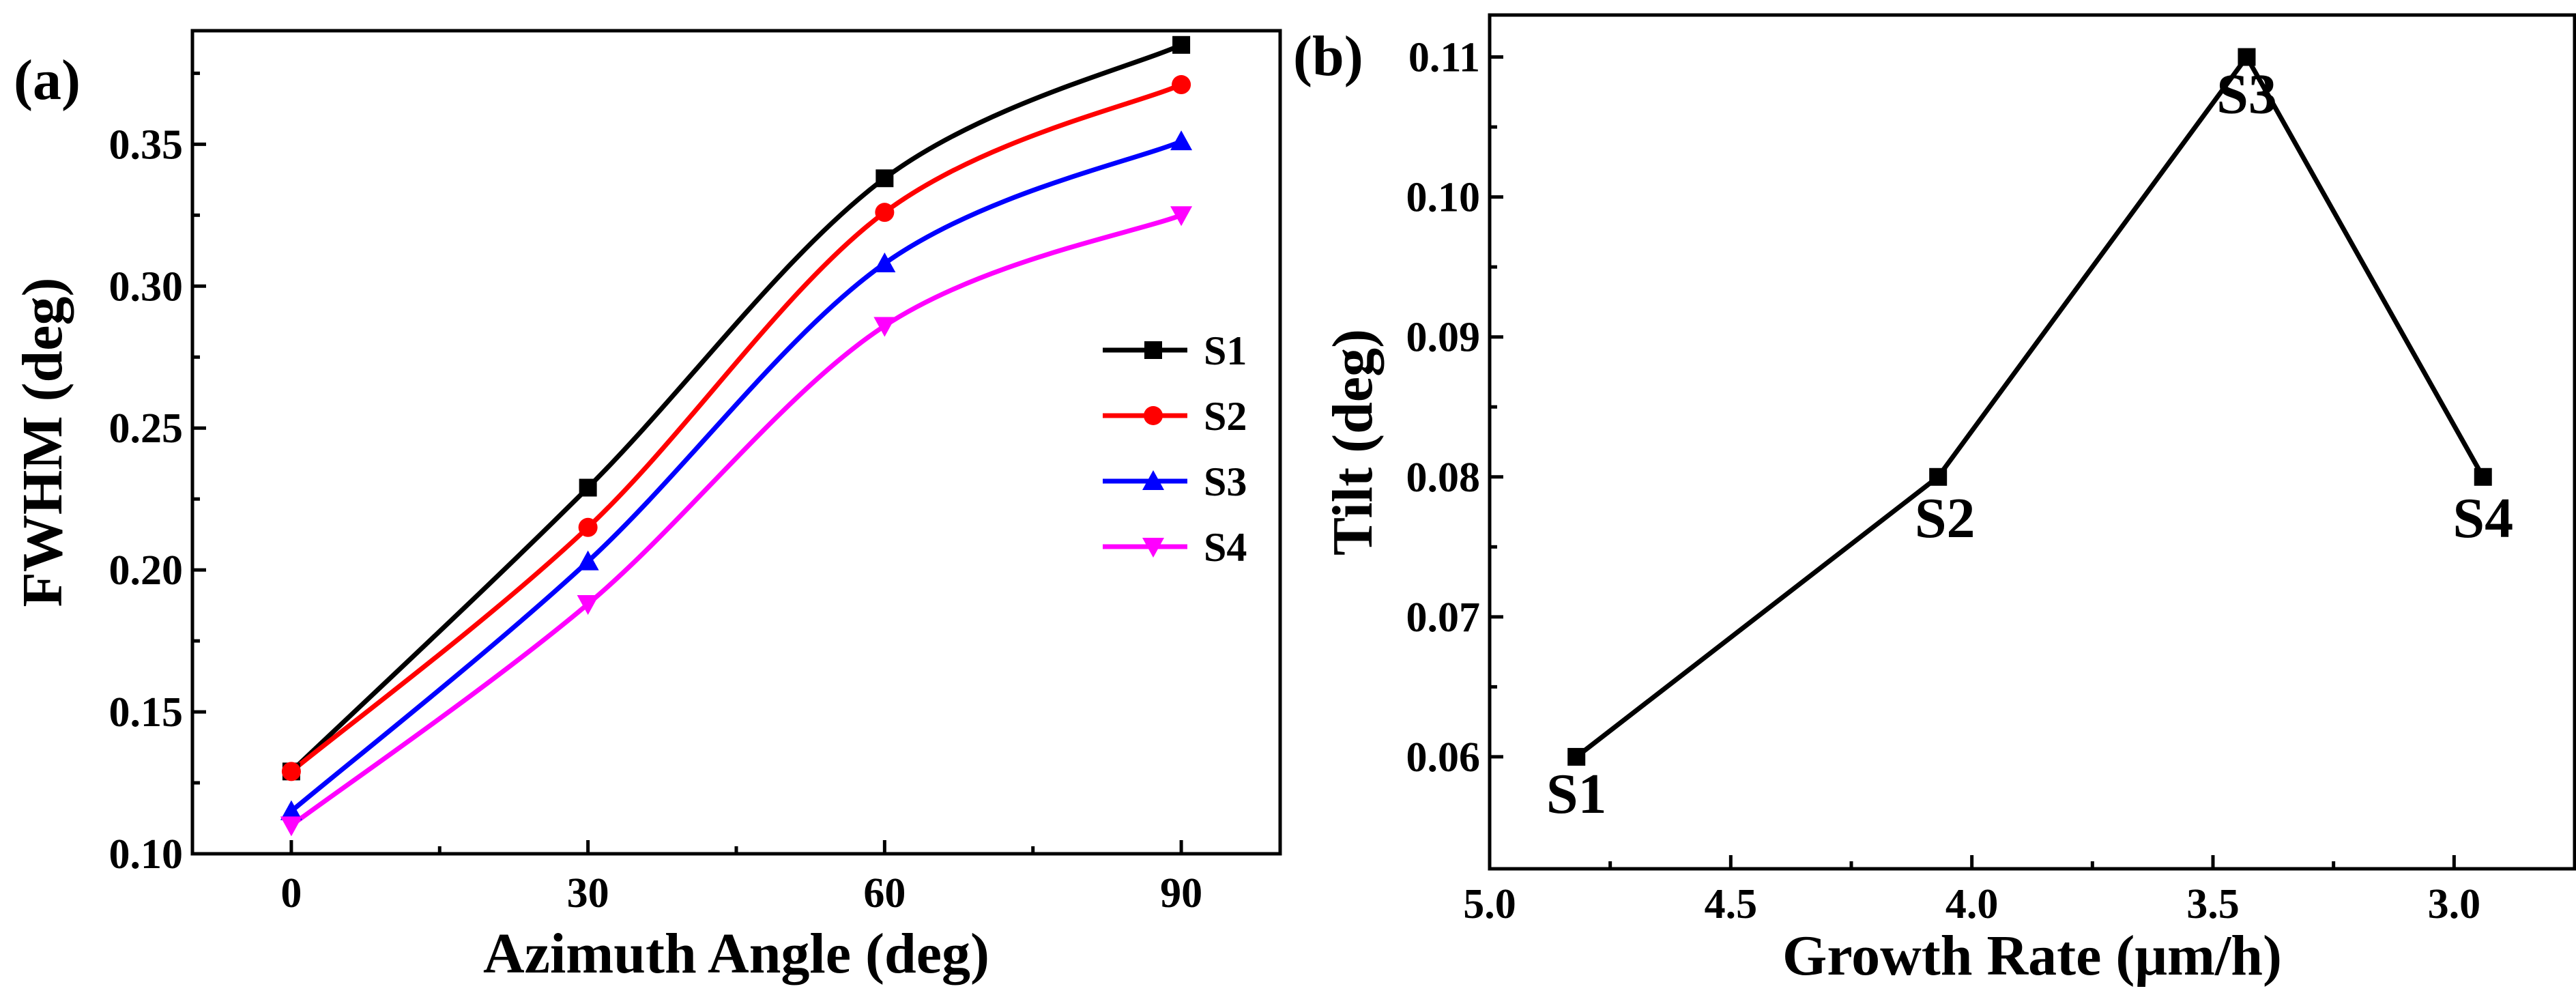 This screenshot has width=2576, height=993. I want to click on point-label-s4: S4, so click(2482, 518).